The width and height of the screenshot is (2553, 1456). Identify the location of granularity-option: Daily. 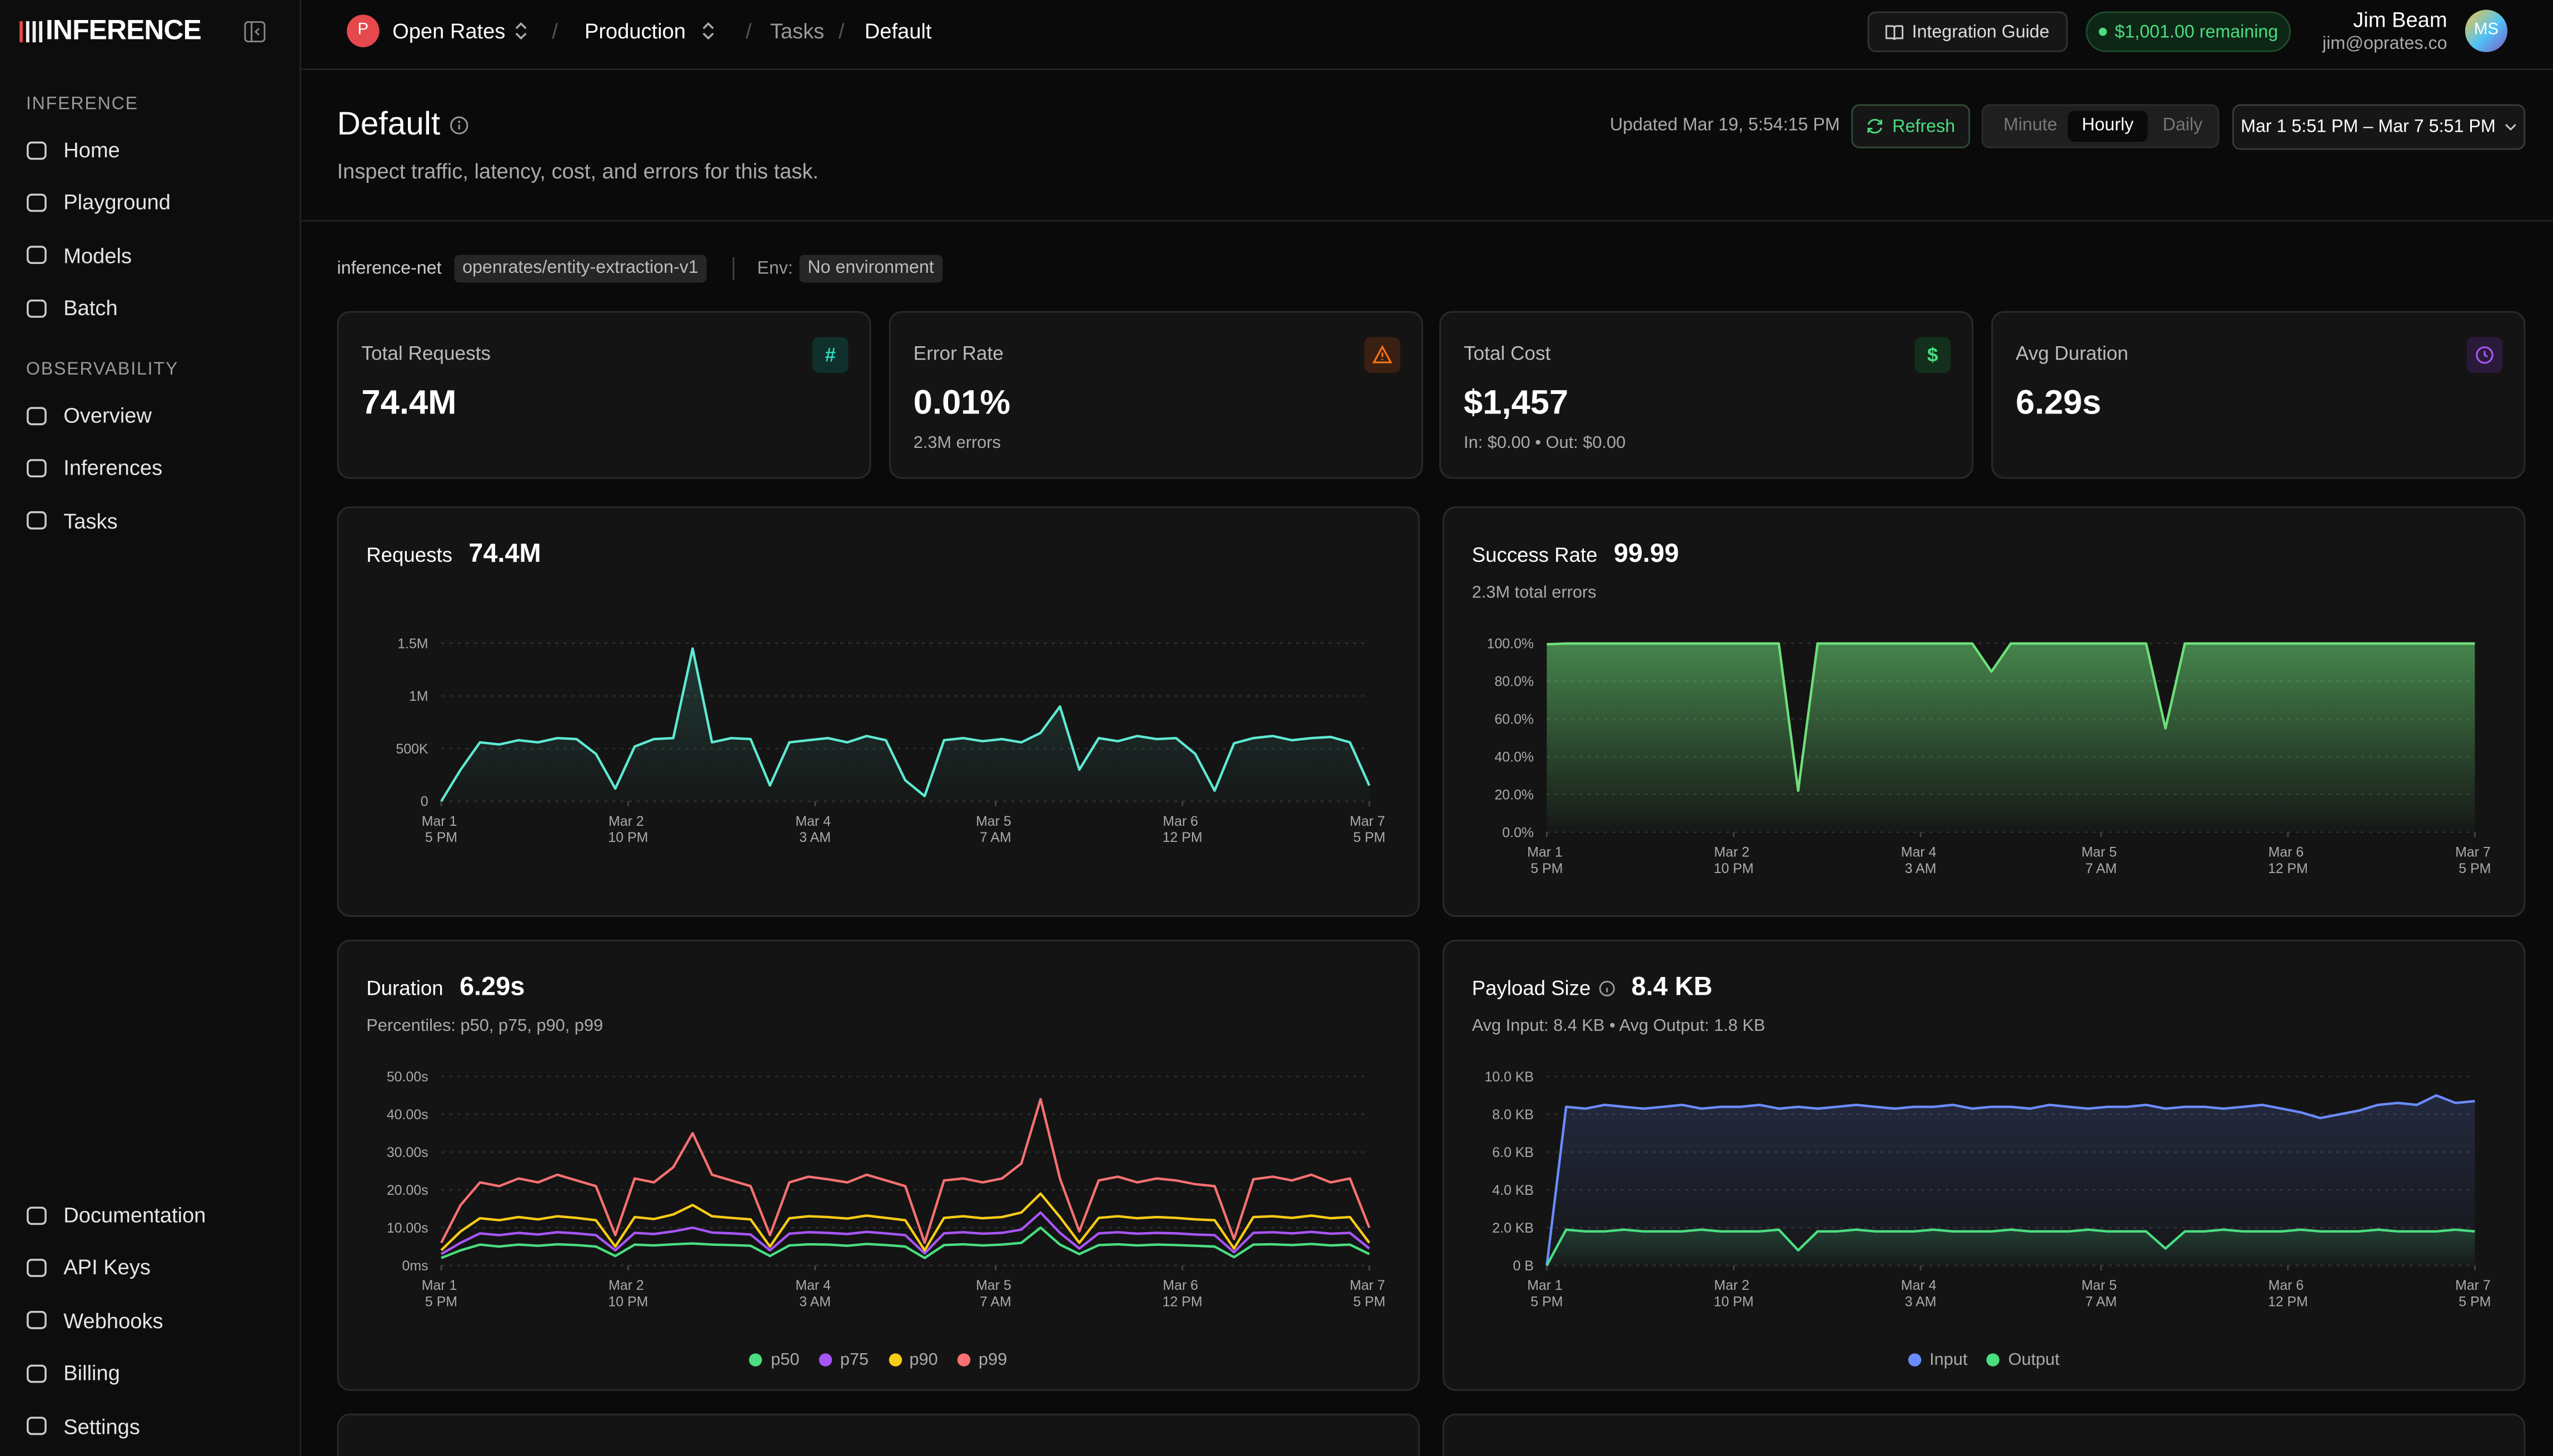
(2182, 126).